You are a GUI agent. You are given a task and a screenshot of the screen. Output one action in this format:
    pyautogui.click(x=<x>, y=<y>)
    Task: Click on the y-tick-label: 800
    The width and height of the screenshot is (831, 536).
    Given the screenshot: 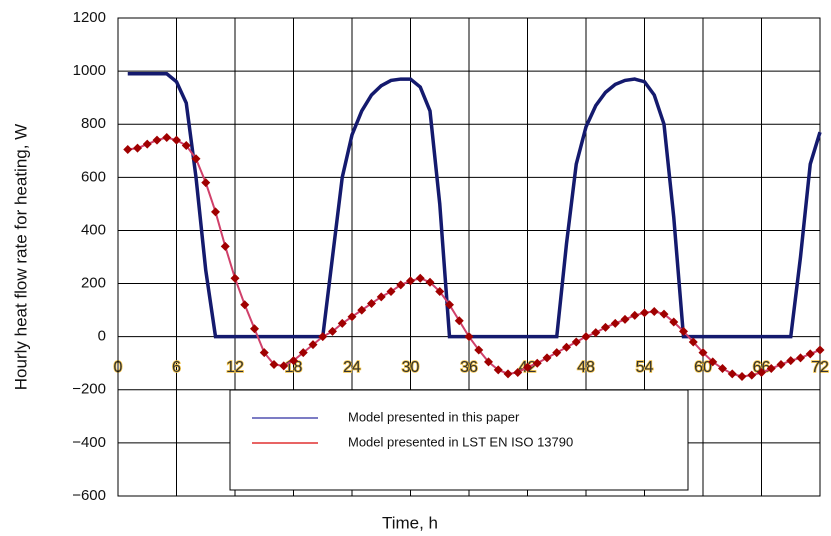 What is the action you would take?
    pyautogui.click(x=93, y=123)
    